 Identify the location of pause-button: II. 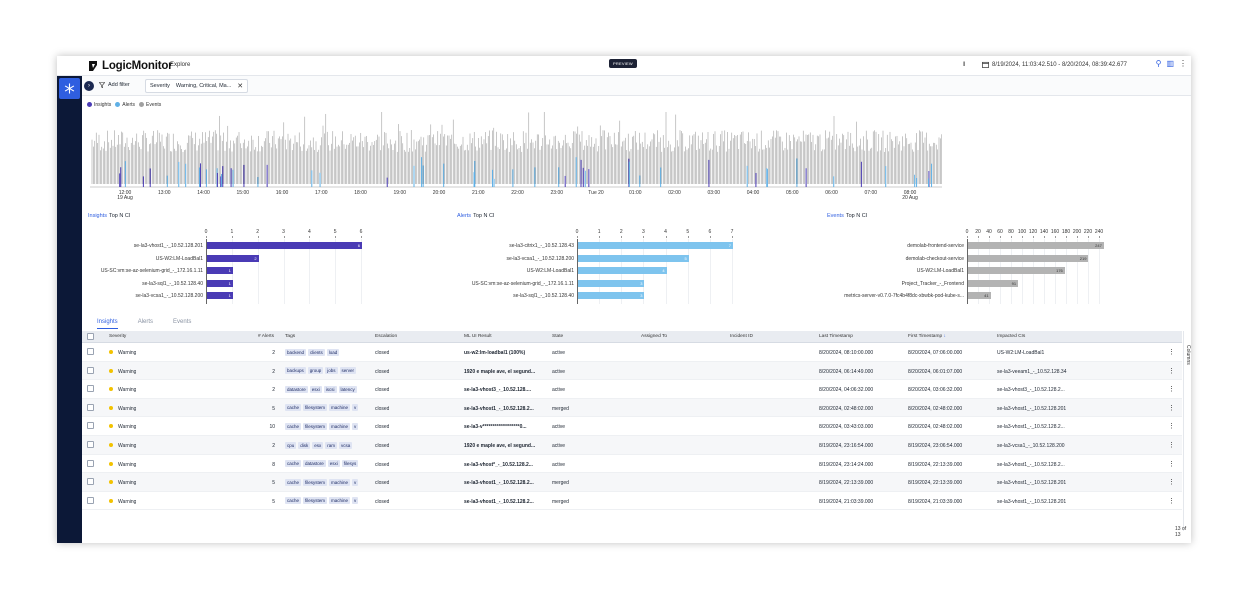
(964, 65).